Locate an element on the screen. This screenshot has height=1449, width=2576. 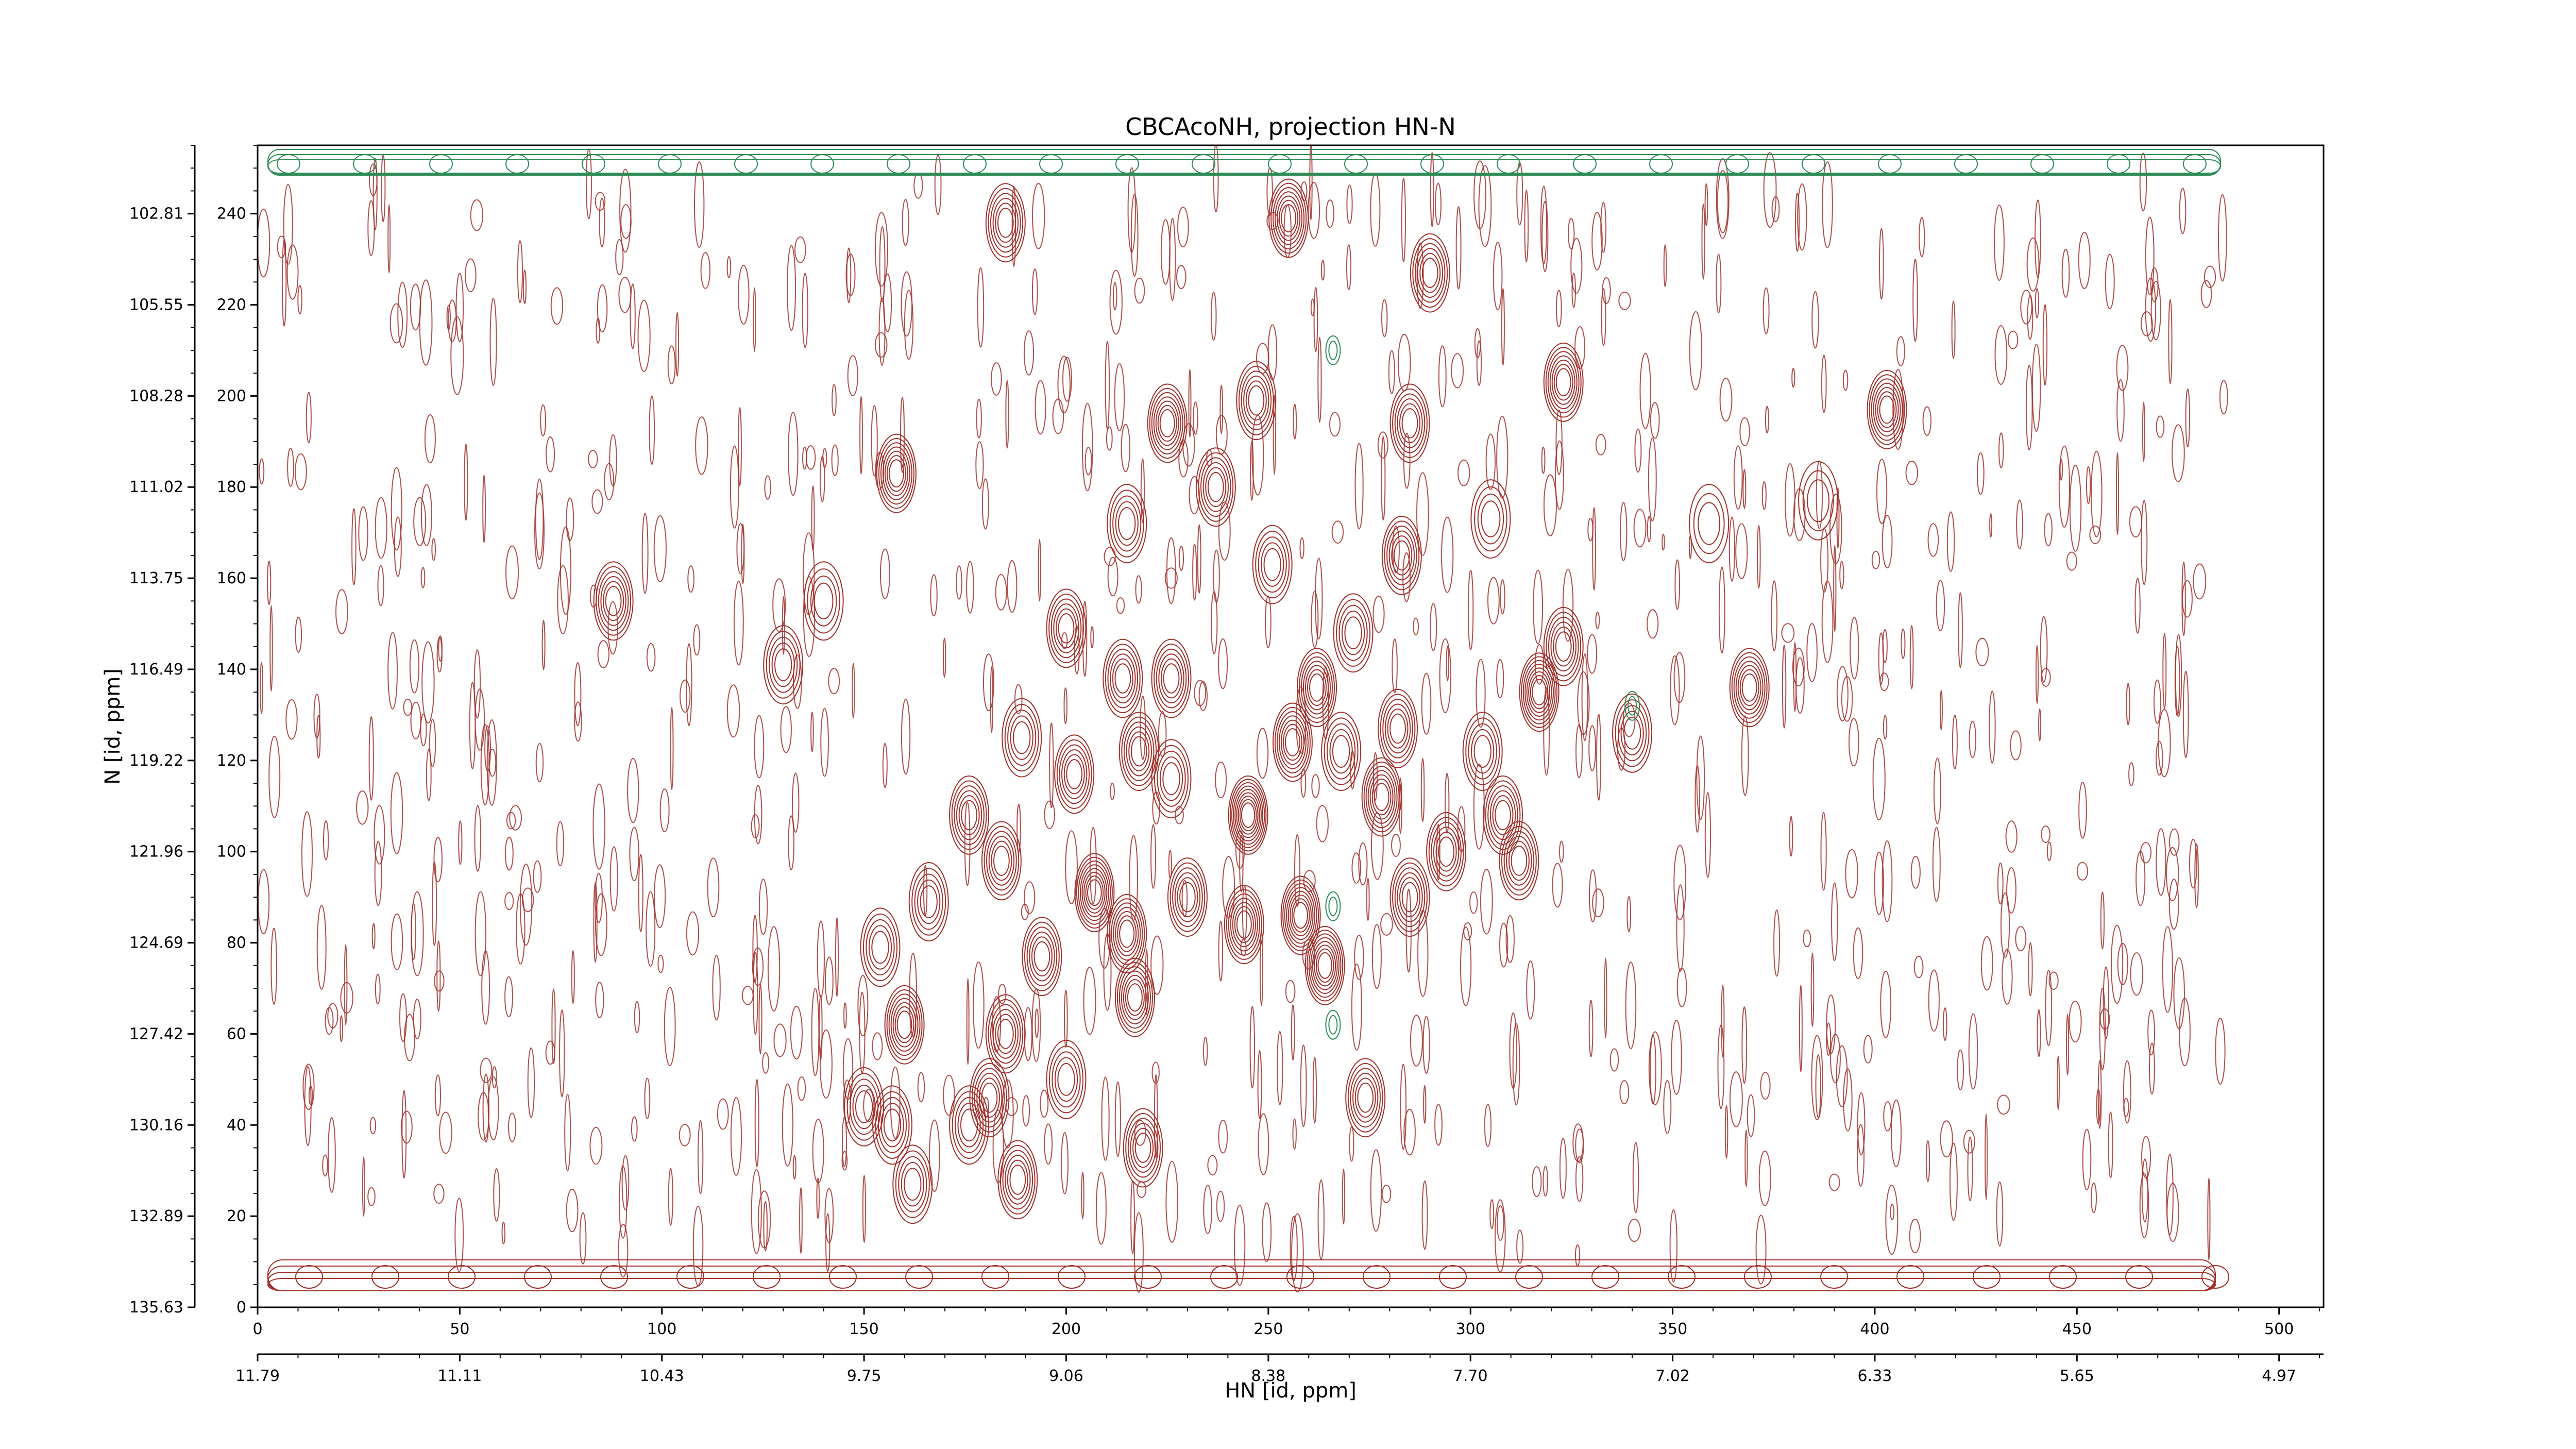
negative-contour-level is located at coordinates (1632, 705).